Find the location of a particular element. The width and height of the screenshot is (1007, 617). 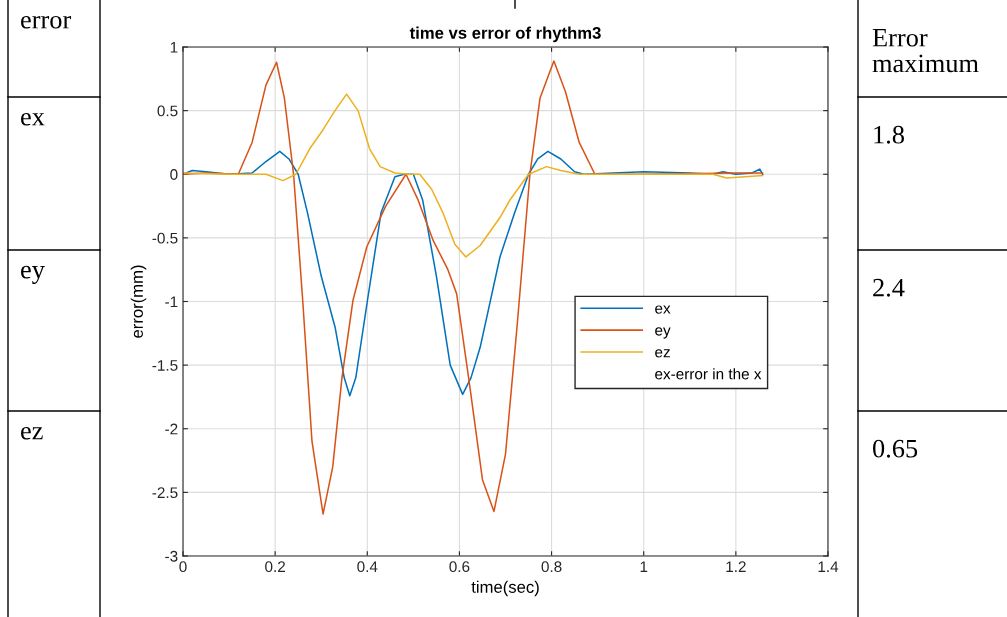

x-tick-label: 0 is located at coordinates (183, 567).